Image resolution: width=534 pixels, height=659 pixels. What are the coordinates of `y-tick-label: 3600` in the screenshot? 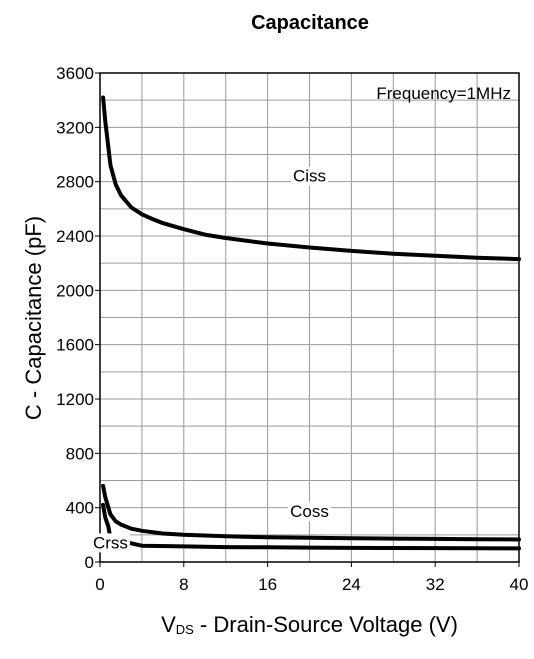 It's located at (75, 73).